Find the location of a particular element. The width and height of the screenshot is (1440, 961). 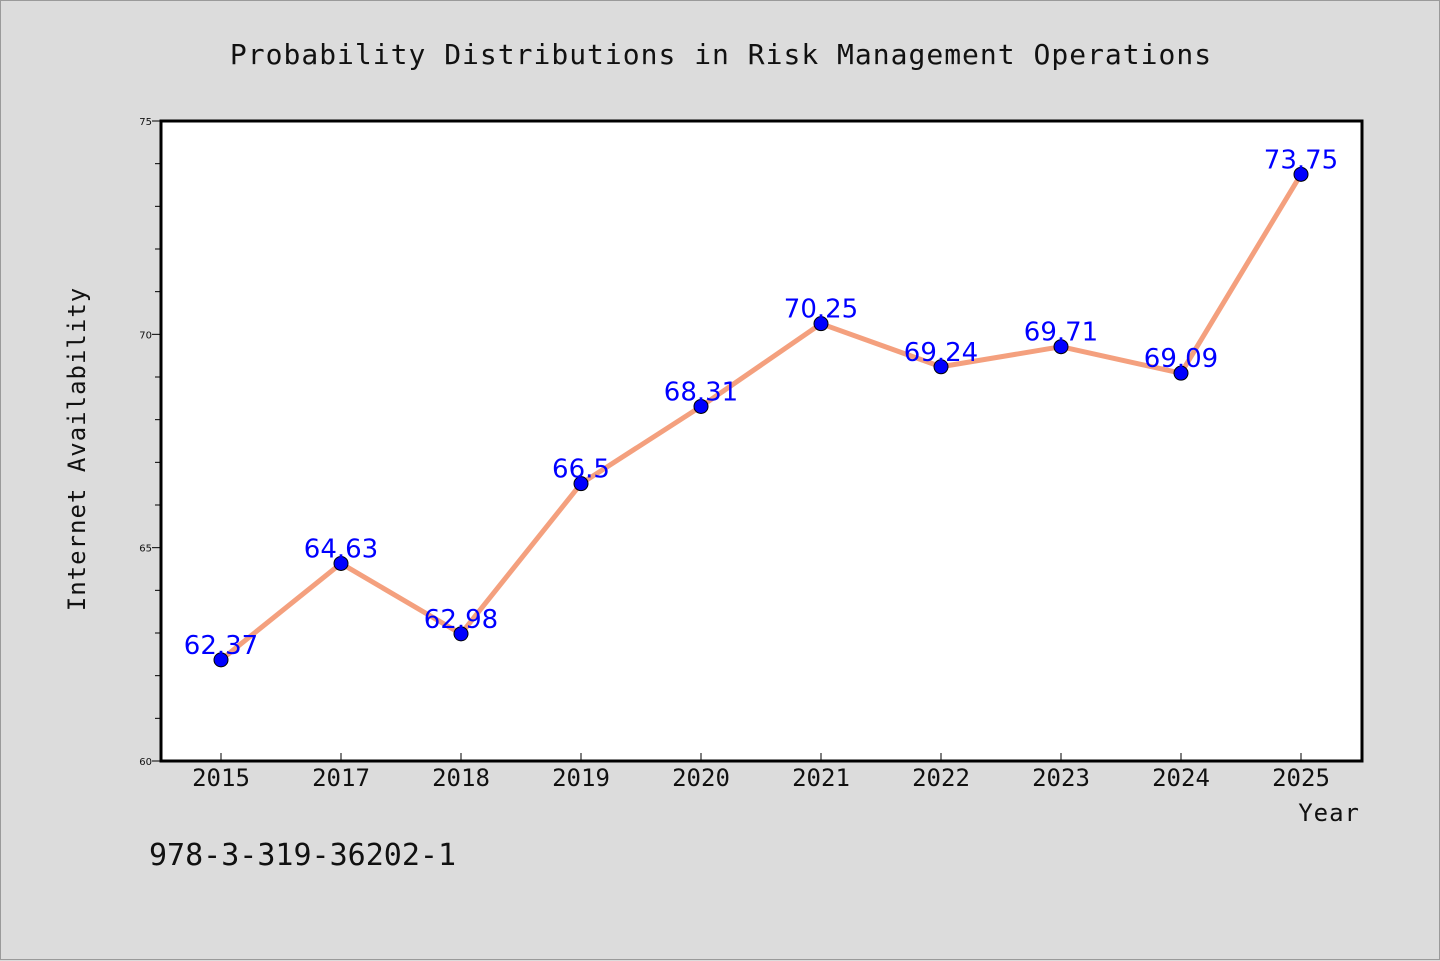

x-tick-label: 2021 is located at coordinates (821, 778).